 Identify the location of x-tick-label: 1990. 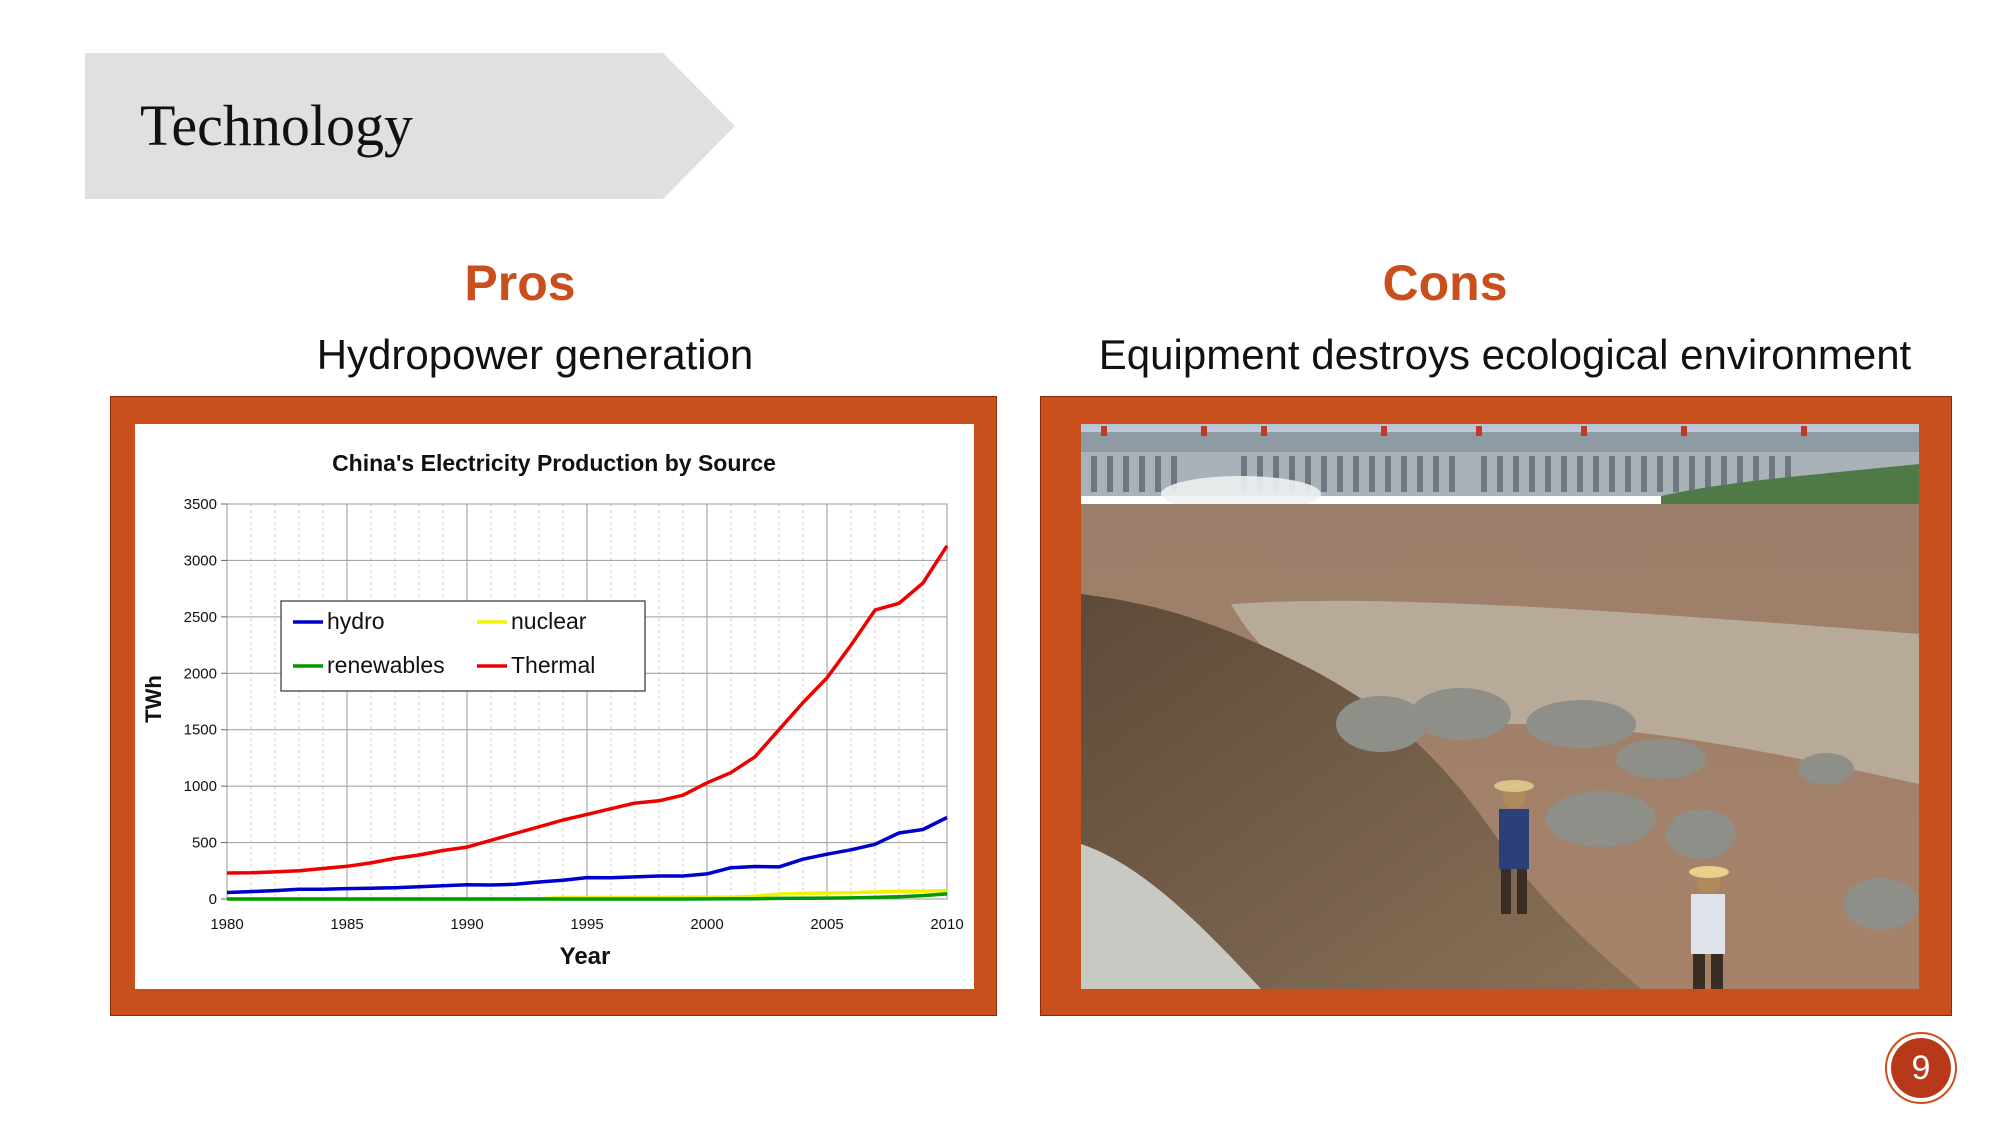
(466, 924).